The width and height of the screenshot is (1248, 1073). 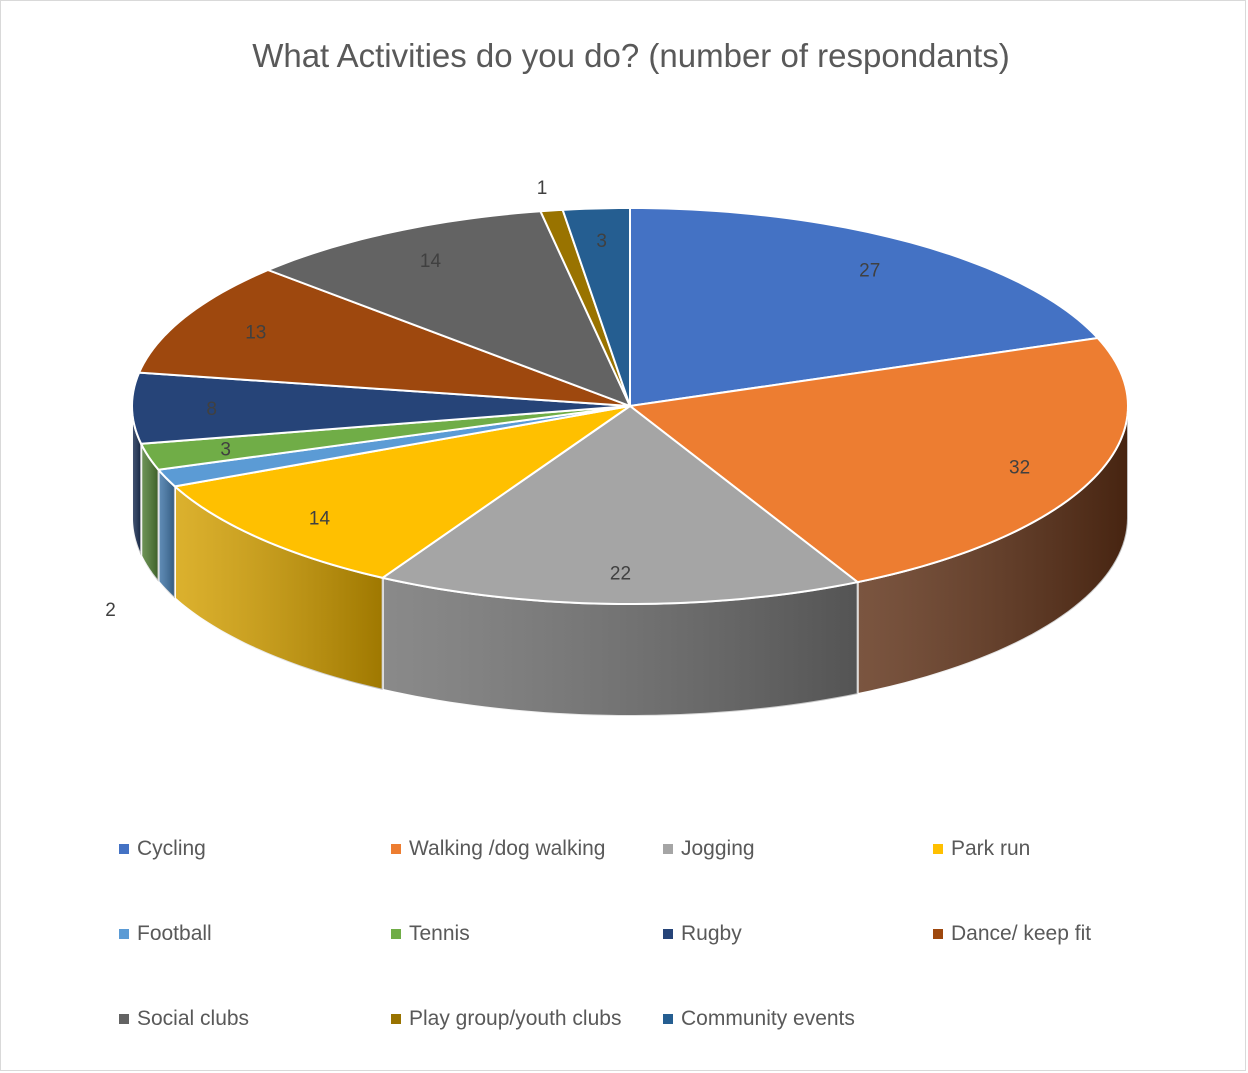 I want to click on data-label-play-group-youth-clubs: 1, so click(x=542, y=188).